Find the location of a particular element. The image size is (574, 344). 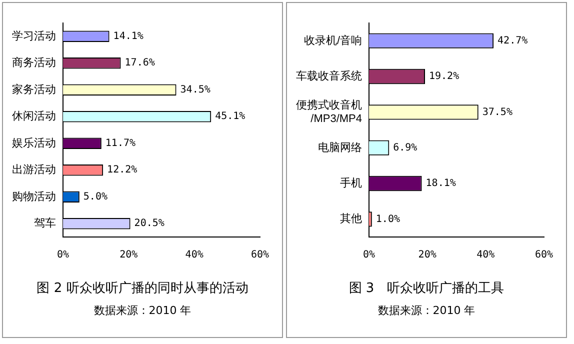

y-tick-label: 驾车 is located at coordinates (45, 223).